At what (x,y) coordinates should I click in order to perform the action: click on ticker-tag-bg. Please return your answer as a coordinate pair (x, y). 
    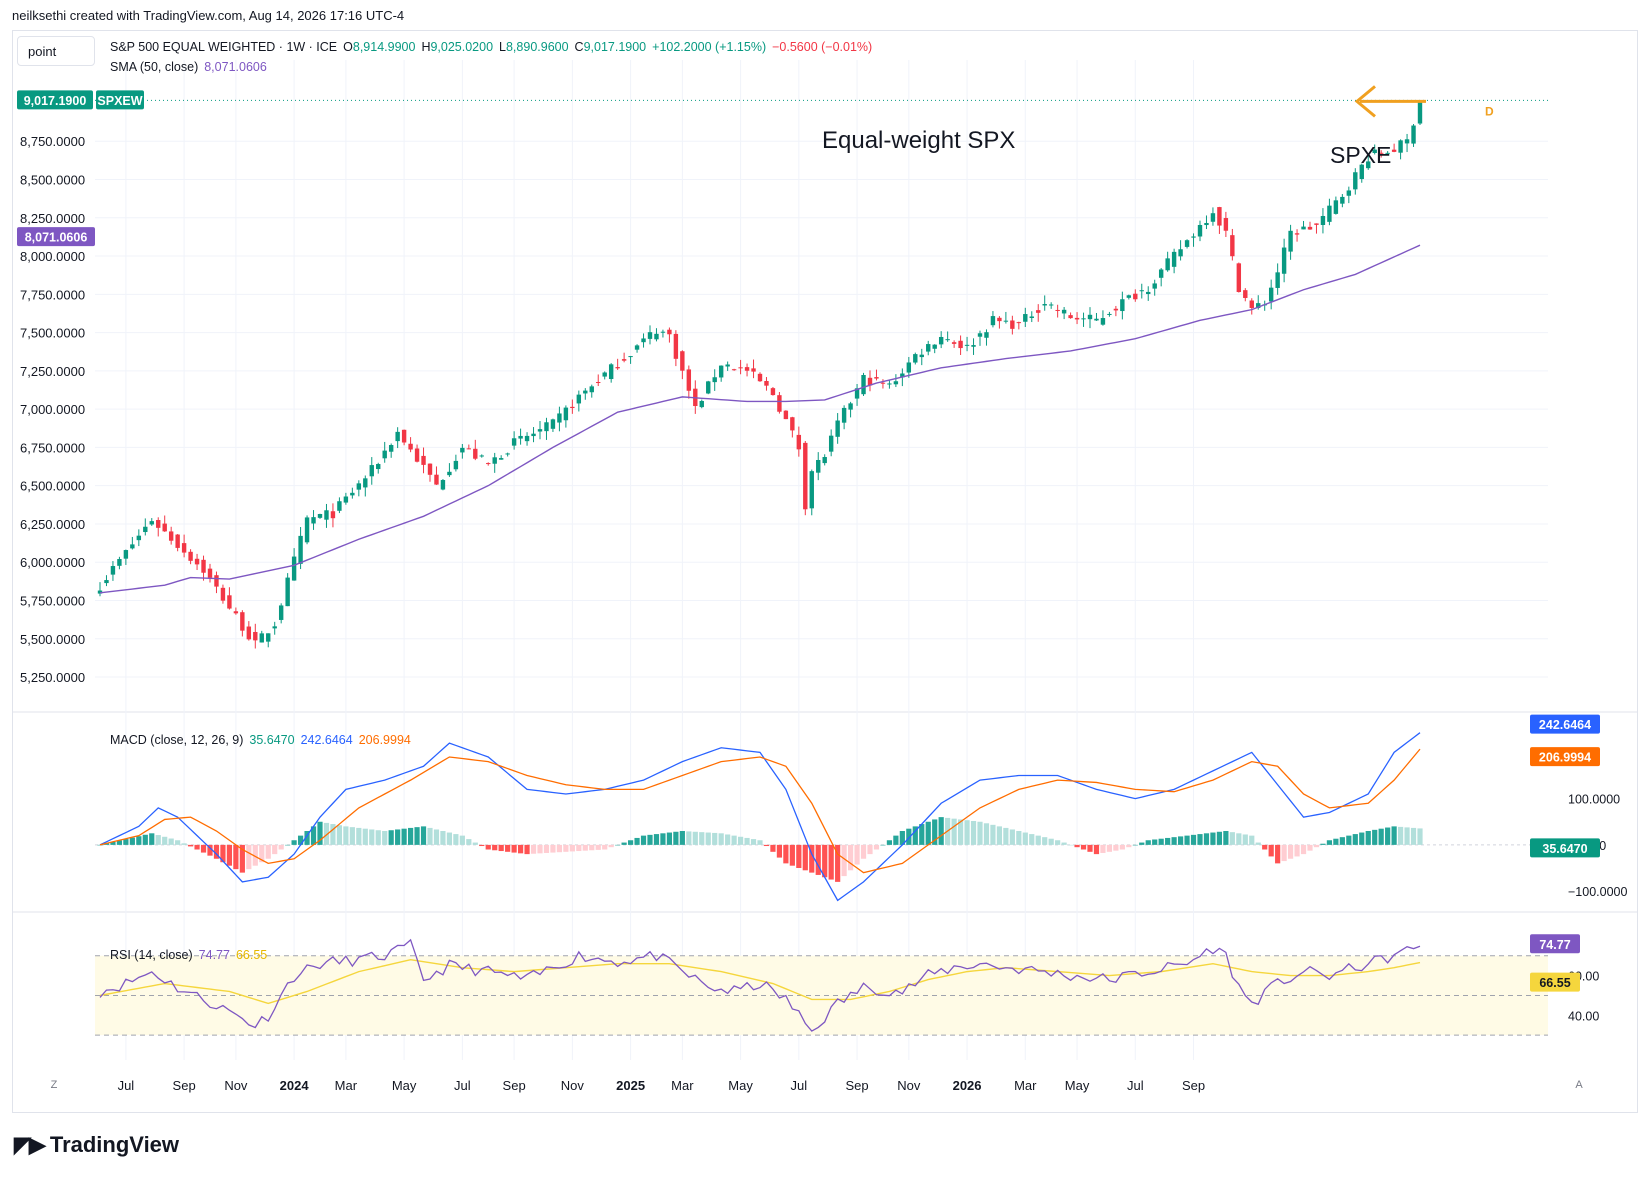
    Looking at the image, I should click on (120, 100).